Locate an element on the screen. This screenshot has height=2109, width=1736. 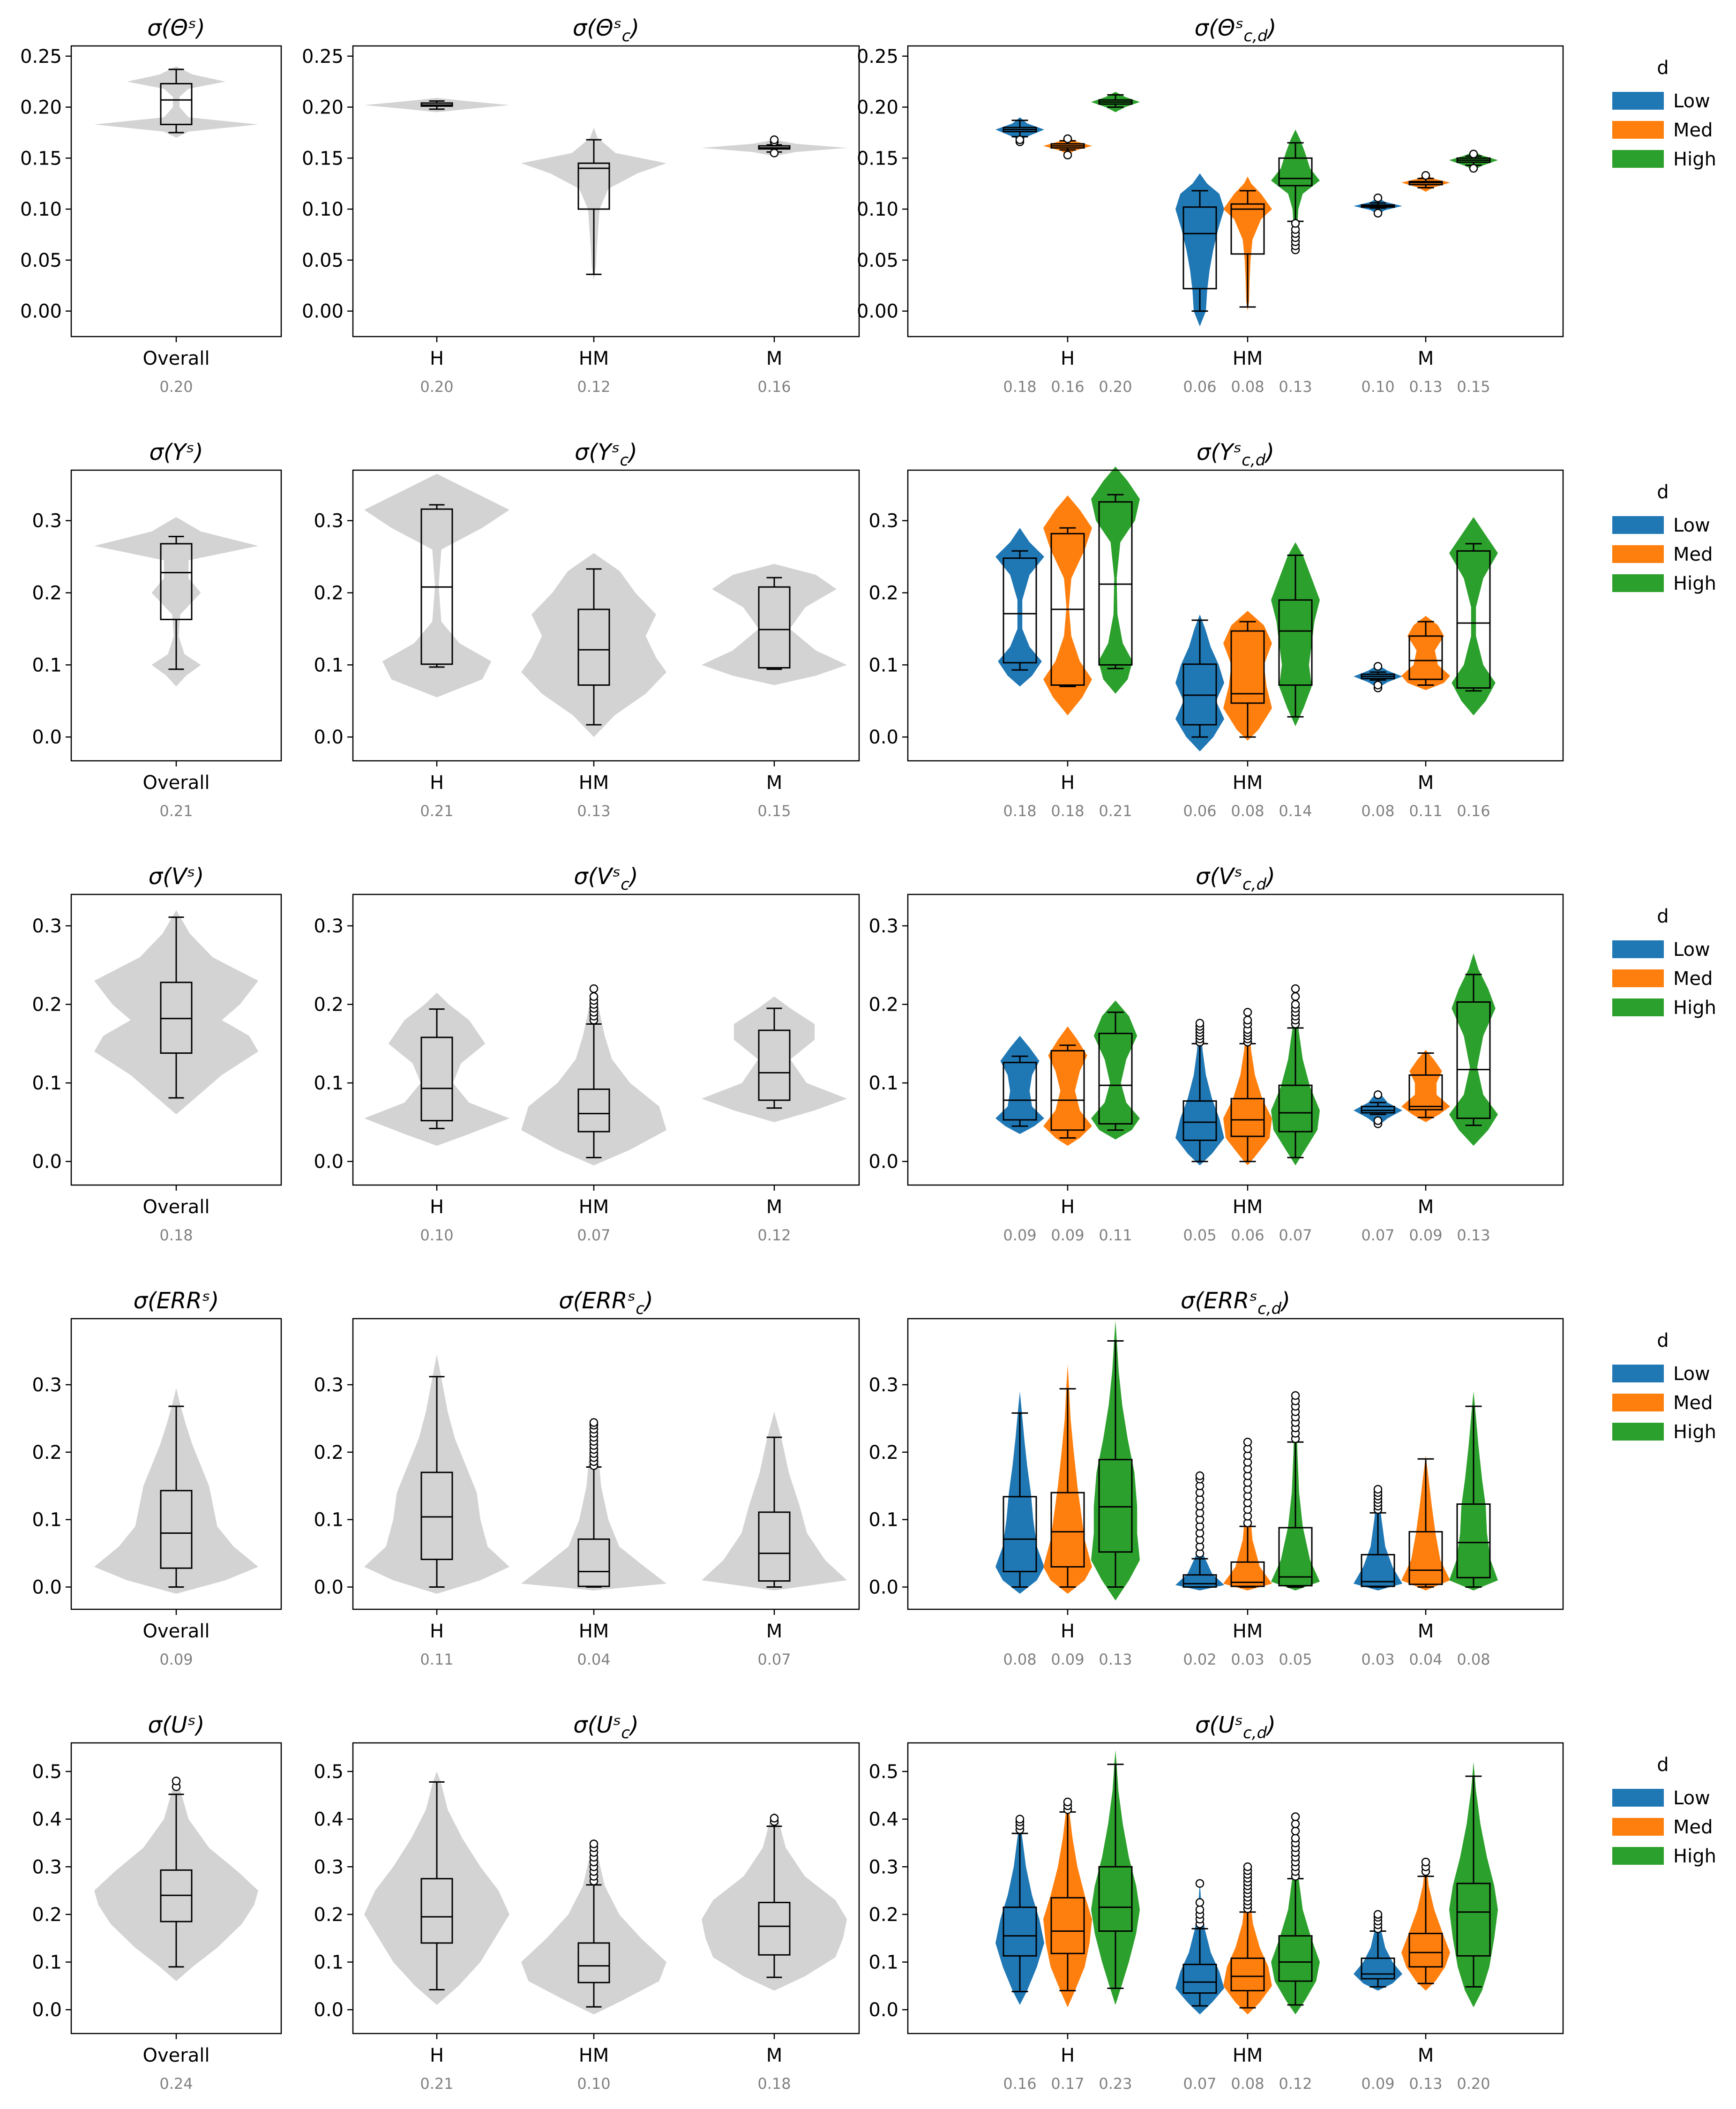
legend-swatch-high is located at coordinates (1638, 583).